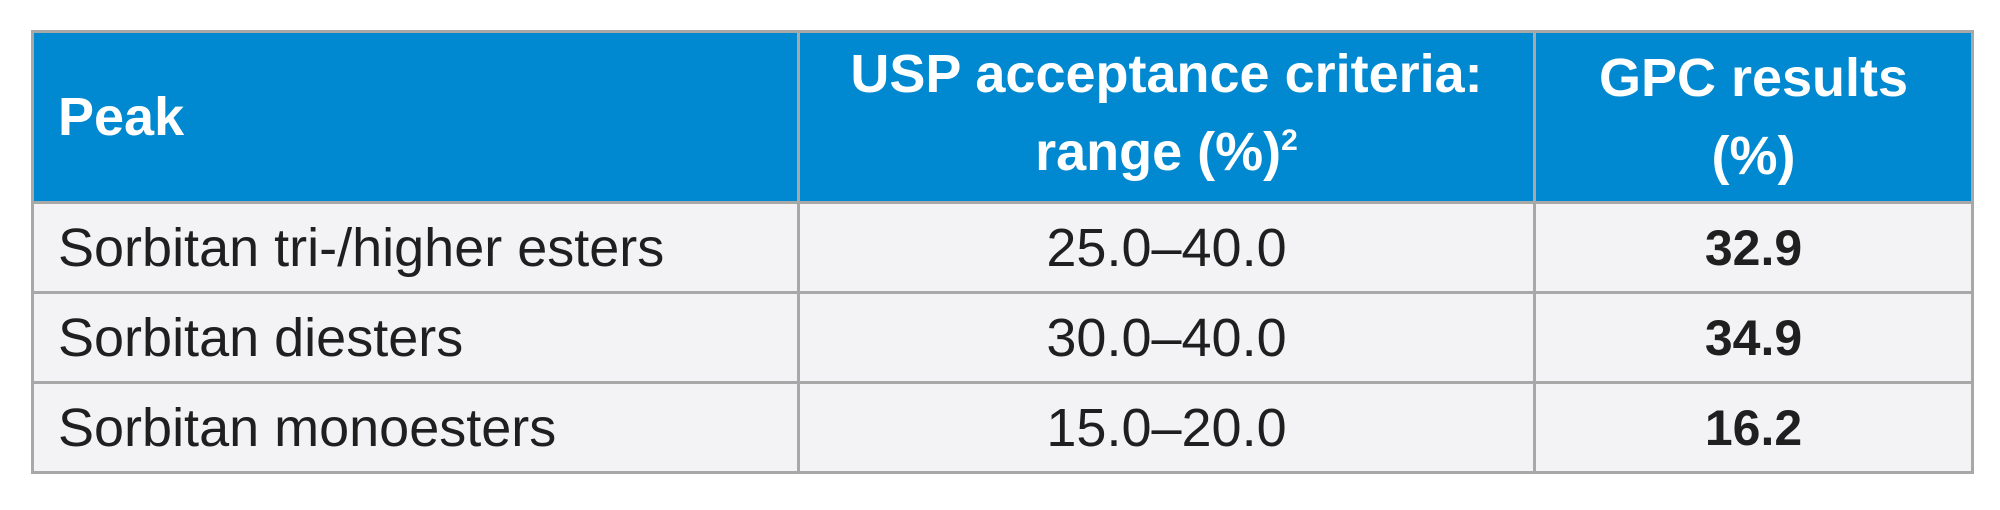  I want to click on header-usp-acceptance-criteria: USP acceptance criteria: range (%)2, so click(1166, 117).